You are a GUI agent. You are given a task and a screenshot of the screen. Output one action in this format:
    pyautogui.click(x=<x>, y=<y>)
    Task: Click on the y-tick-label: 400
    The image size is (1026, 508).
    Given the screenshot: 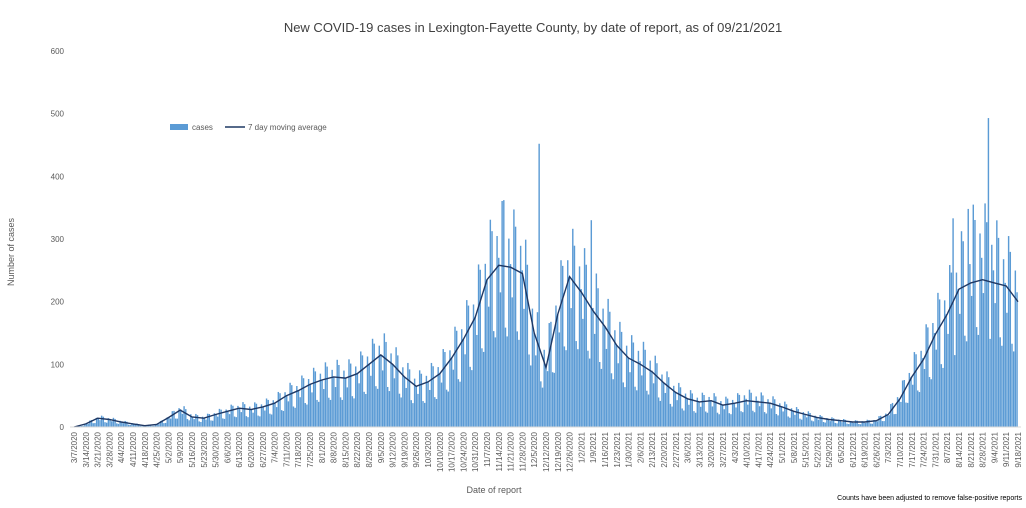 What is the action you would take?
    pyautogui.click(x=58, y=176)
    